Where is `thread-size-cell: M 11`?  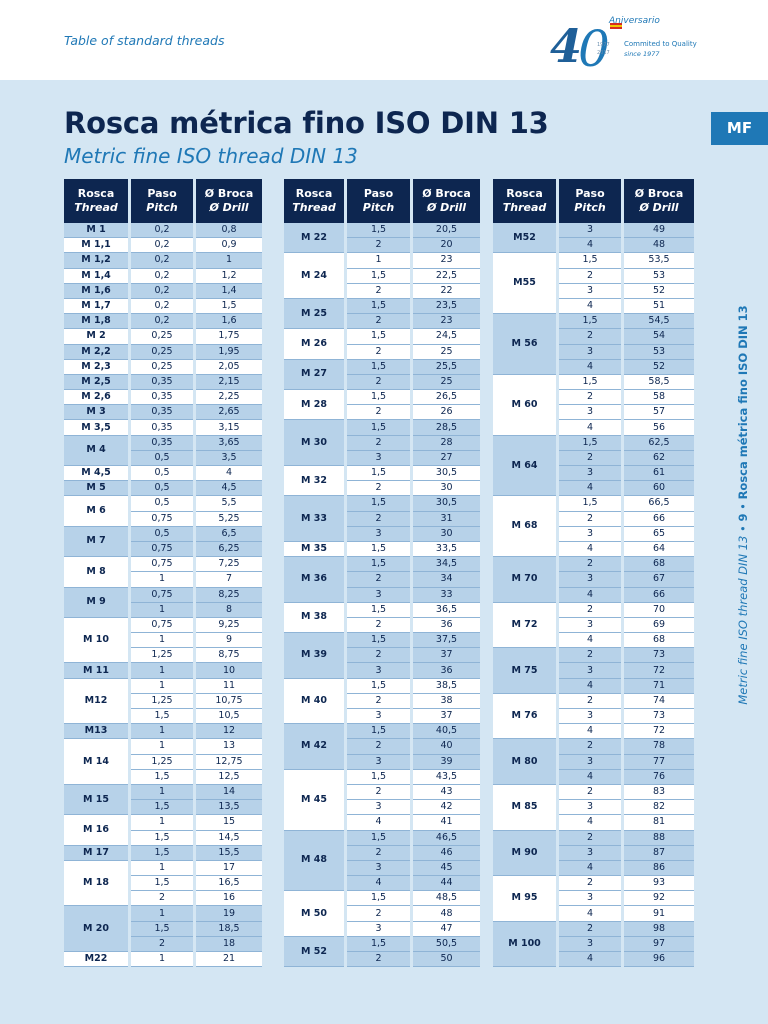 thread-size-cell: M 11 is located at coordinates (96, 670).